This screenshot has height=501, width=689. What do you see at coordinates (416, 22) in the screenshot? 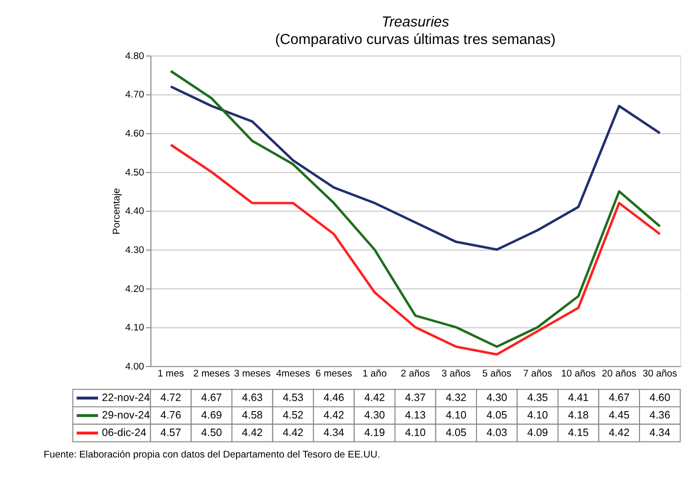
I see `chart-title: Treasuries` at bounding box center [416, 22].